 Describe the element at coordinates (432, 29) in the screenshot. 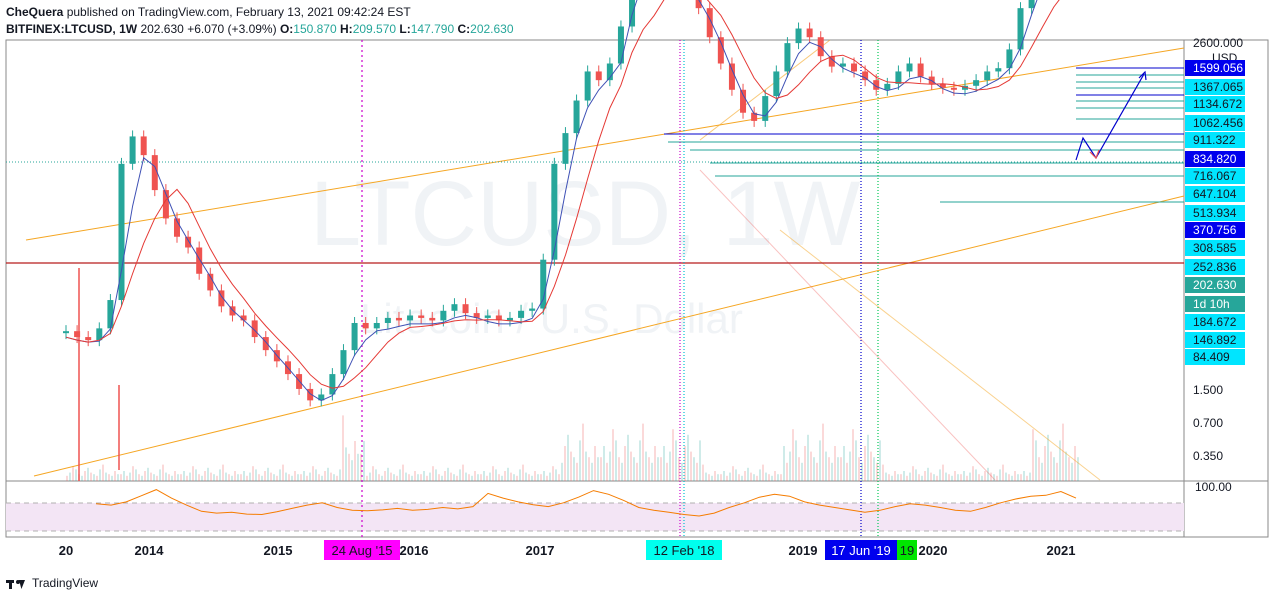

I see `low-value: 147.790` at that location.